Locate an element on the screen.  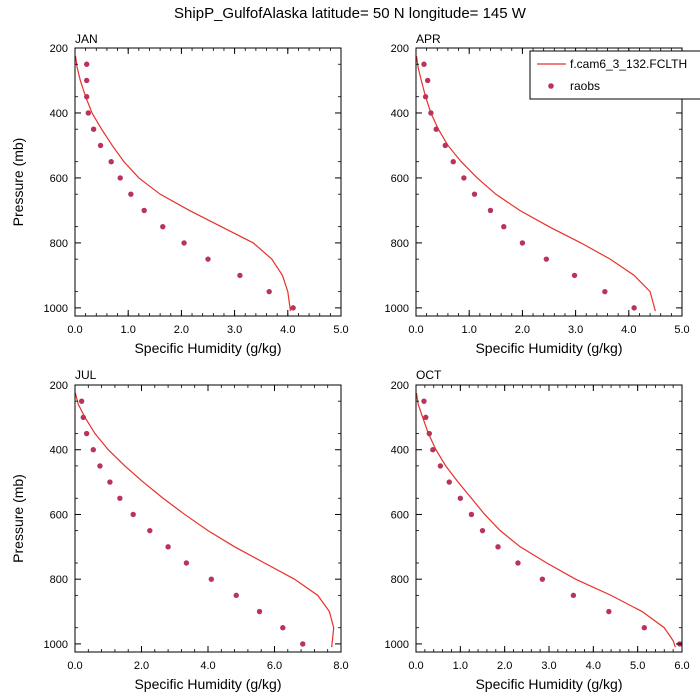
legend-model-label: f.cam6_3_132.FCLTH is located at coordinates (628, 64).